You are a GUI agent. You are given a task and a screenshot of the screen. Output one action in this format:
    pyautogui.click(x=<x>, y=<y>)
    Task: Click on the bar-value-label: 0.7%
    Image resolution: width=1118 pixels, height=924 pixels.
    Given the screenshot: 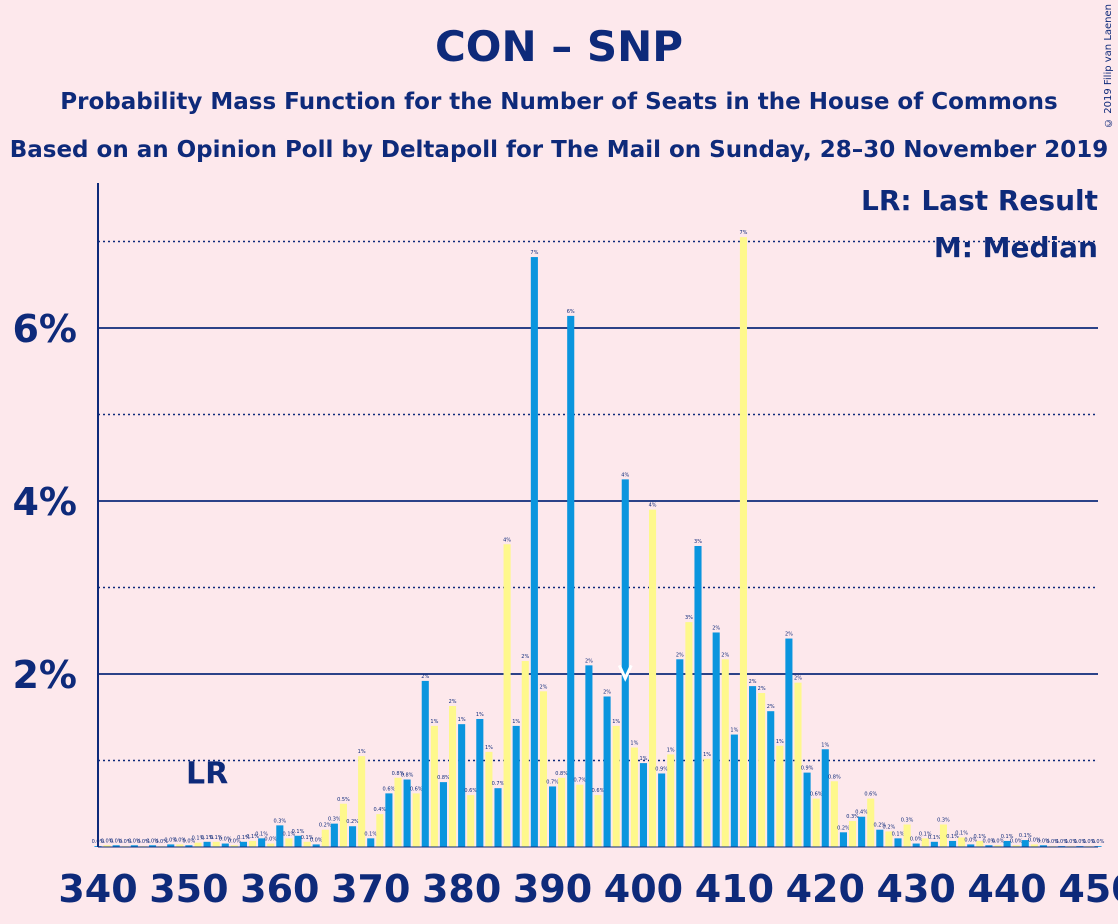 What is the action you would take?
    pyautogui.click(x=498, y=784)
    